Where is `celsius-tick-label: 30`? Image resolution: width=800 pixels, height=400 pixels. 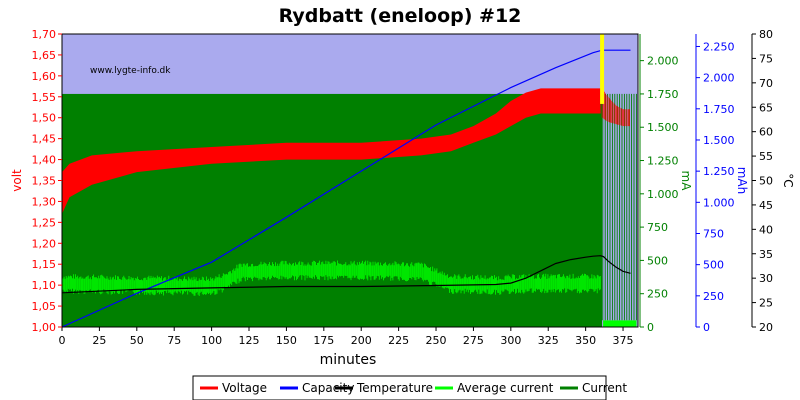
celsius-tick-label: 30 is located at coordinates (766, 278).